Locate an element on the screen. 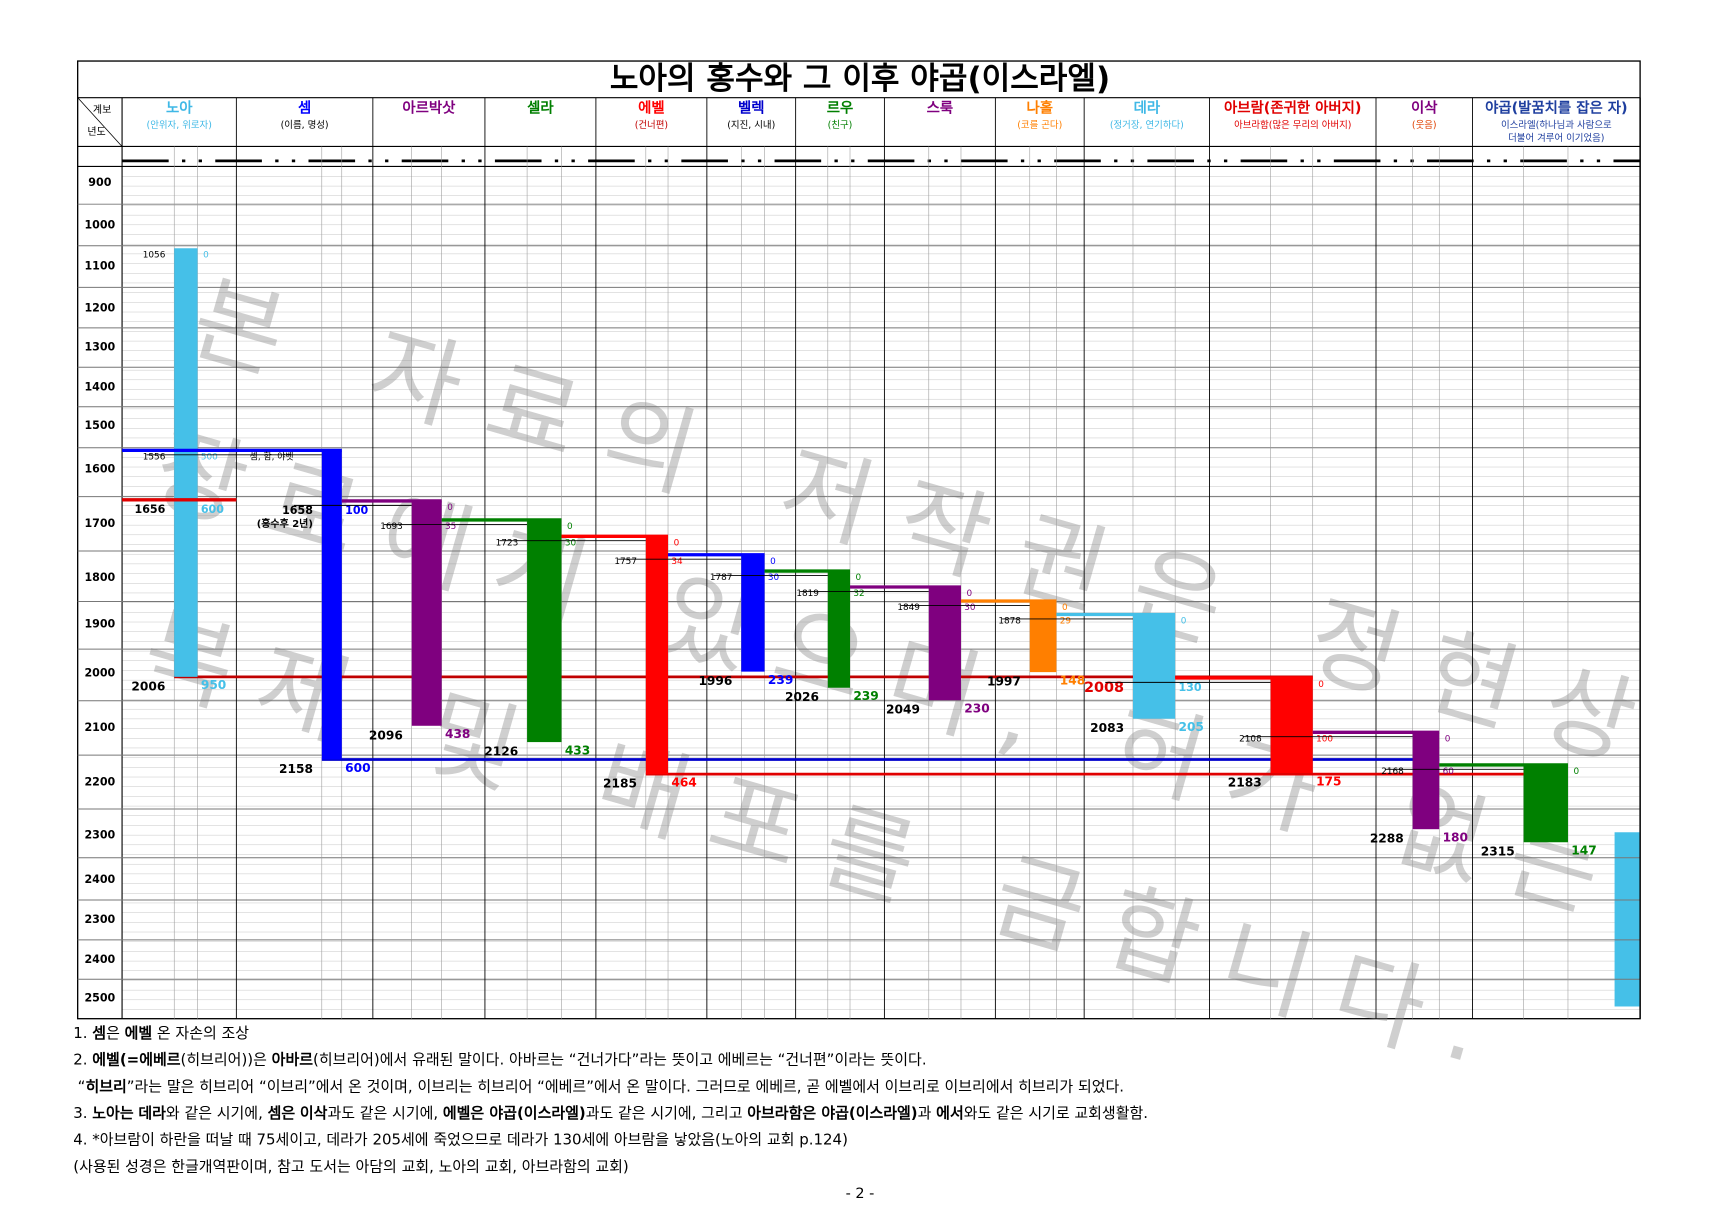 The height and width of the screenshot is (1214, 1720). note-segment: 히브리 is located at coordinates (105, 1086).